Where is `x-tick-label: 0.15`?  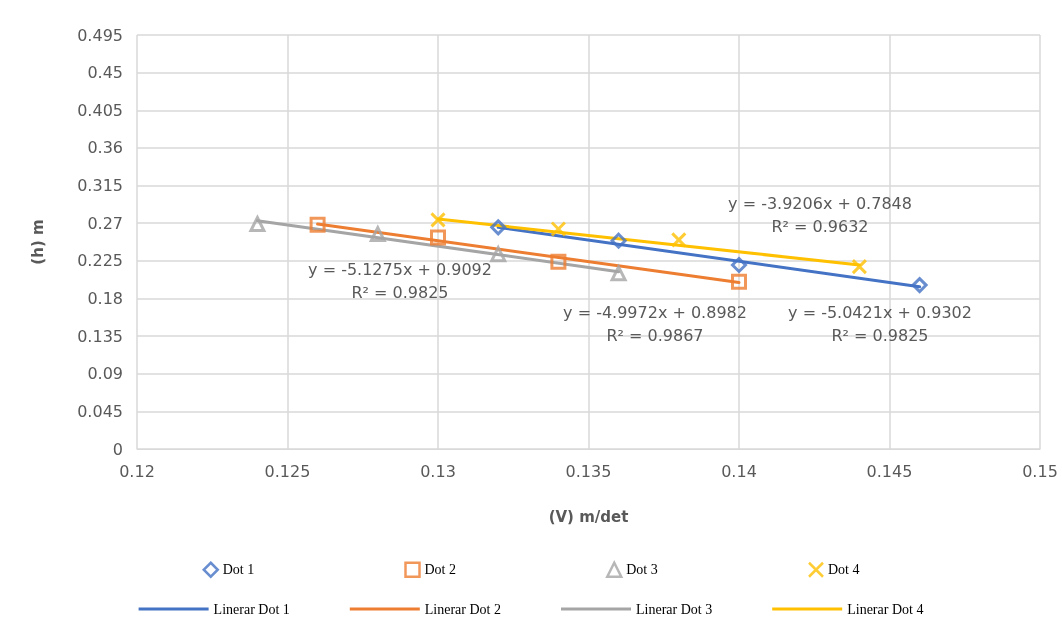 x-tick-label: 0.15 is located at coordinates (1040, 471).